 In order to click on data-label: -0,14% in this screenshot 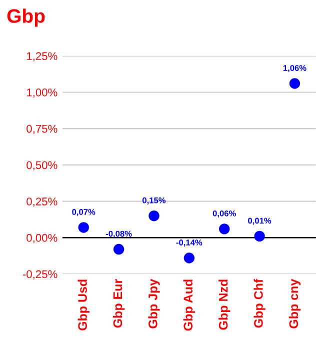, I will do `click(189, 243)`.